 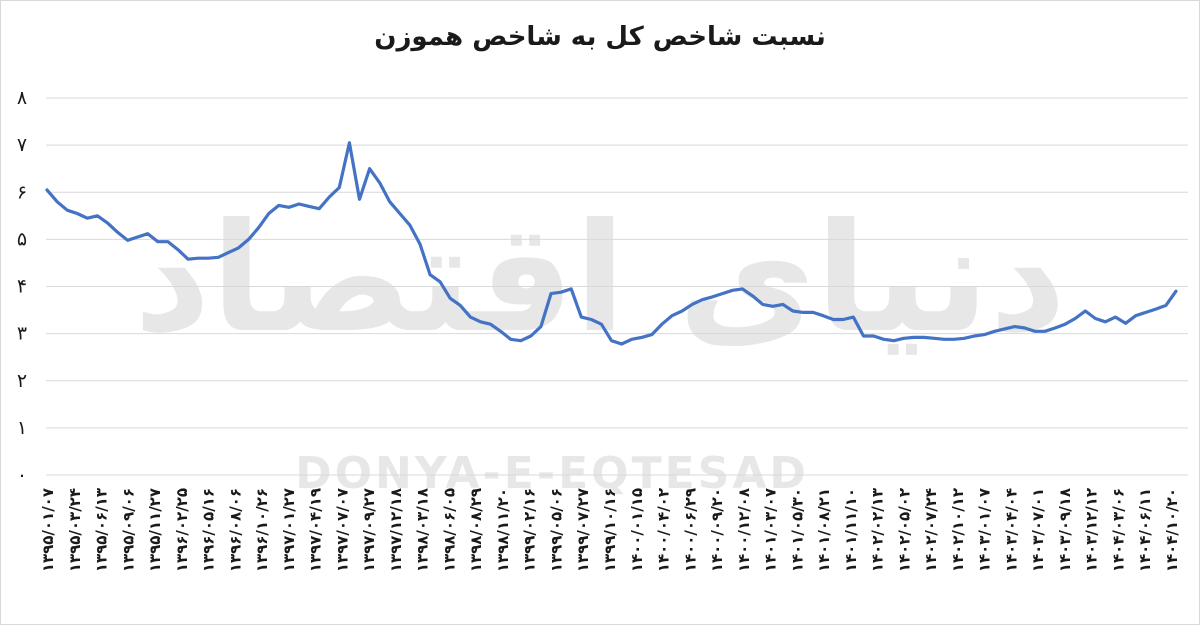 I want to click on x-tick-label: ۱۳۹۵/۰۳/۲۴, so click(x=75, y=530).